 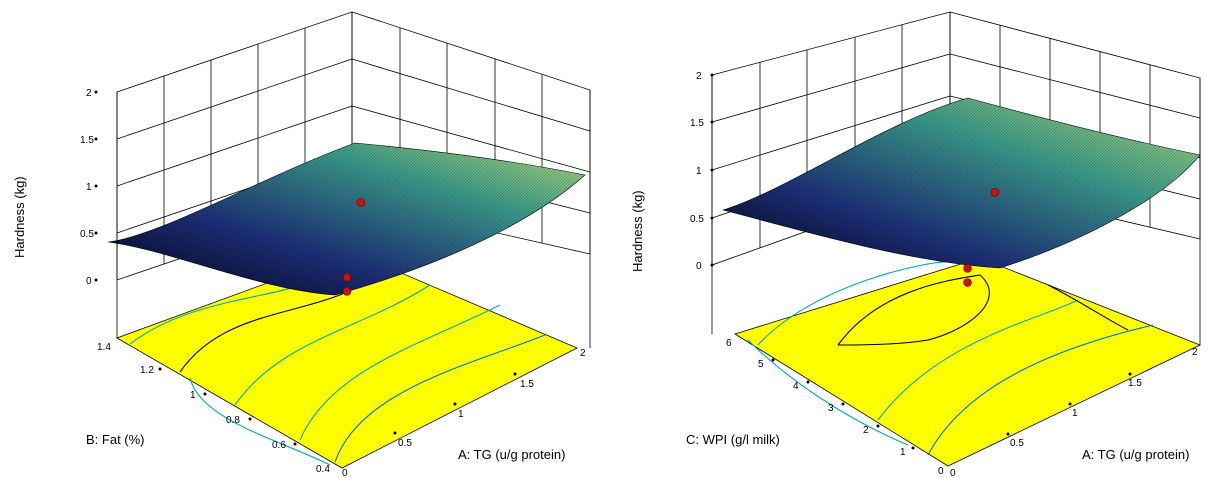 I want to click on y-tick: 2, so click(x=866, y=430).